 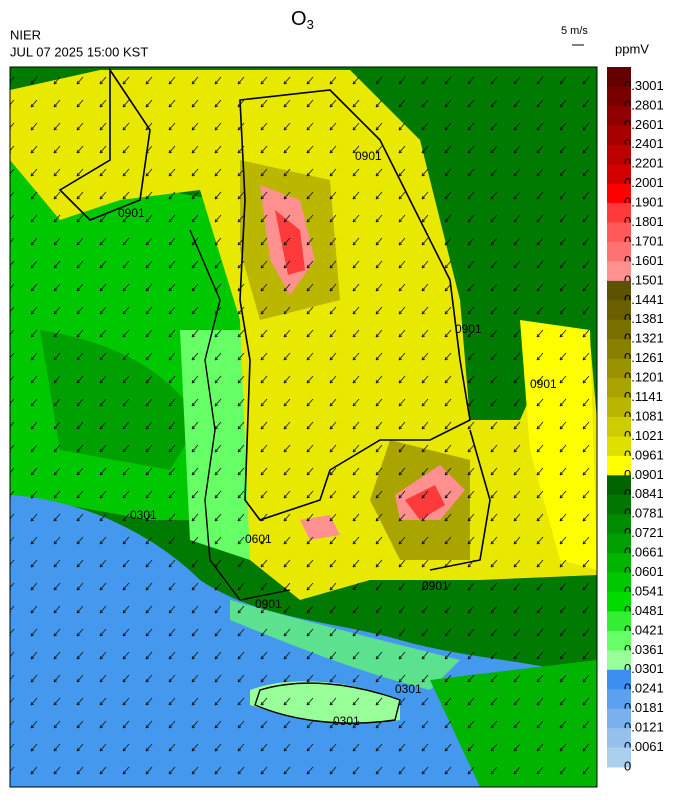 I want to click on vector-scale: 5 m/s, so click(x=574, y=31).